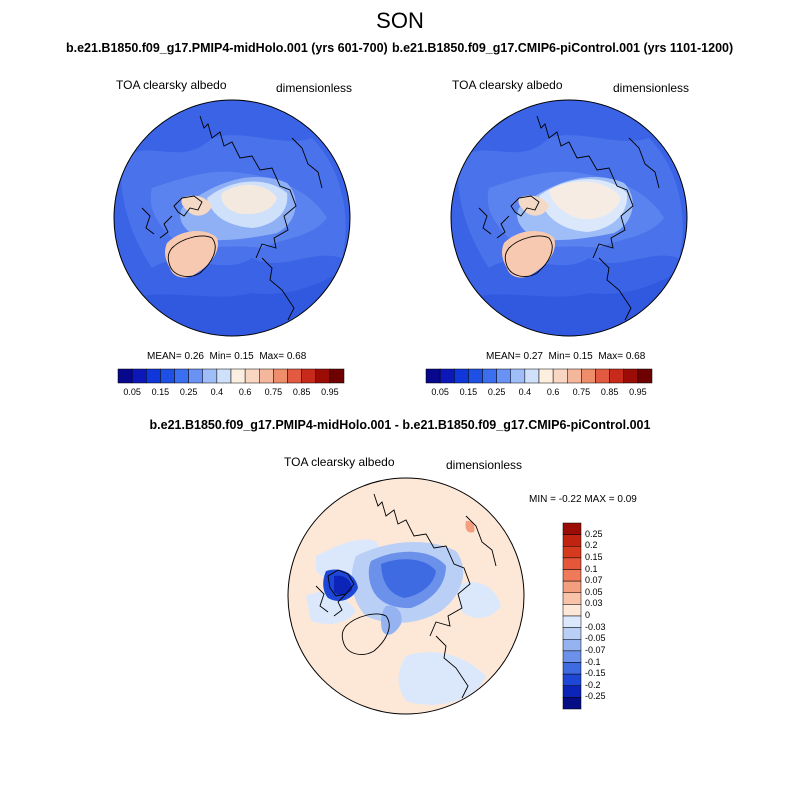 The width and height of the screenshot is (800, 800). I want to click on panel-2-colorbar-tick-label: 0.6, so click(553, 392).